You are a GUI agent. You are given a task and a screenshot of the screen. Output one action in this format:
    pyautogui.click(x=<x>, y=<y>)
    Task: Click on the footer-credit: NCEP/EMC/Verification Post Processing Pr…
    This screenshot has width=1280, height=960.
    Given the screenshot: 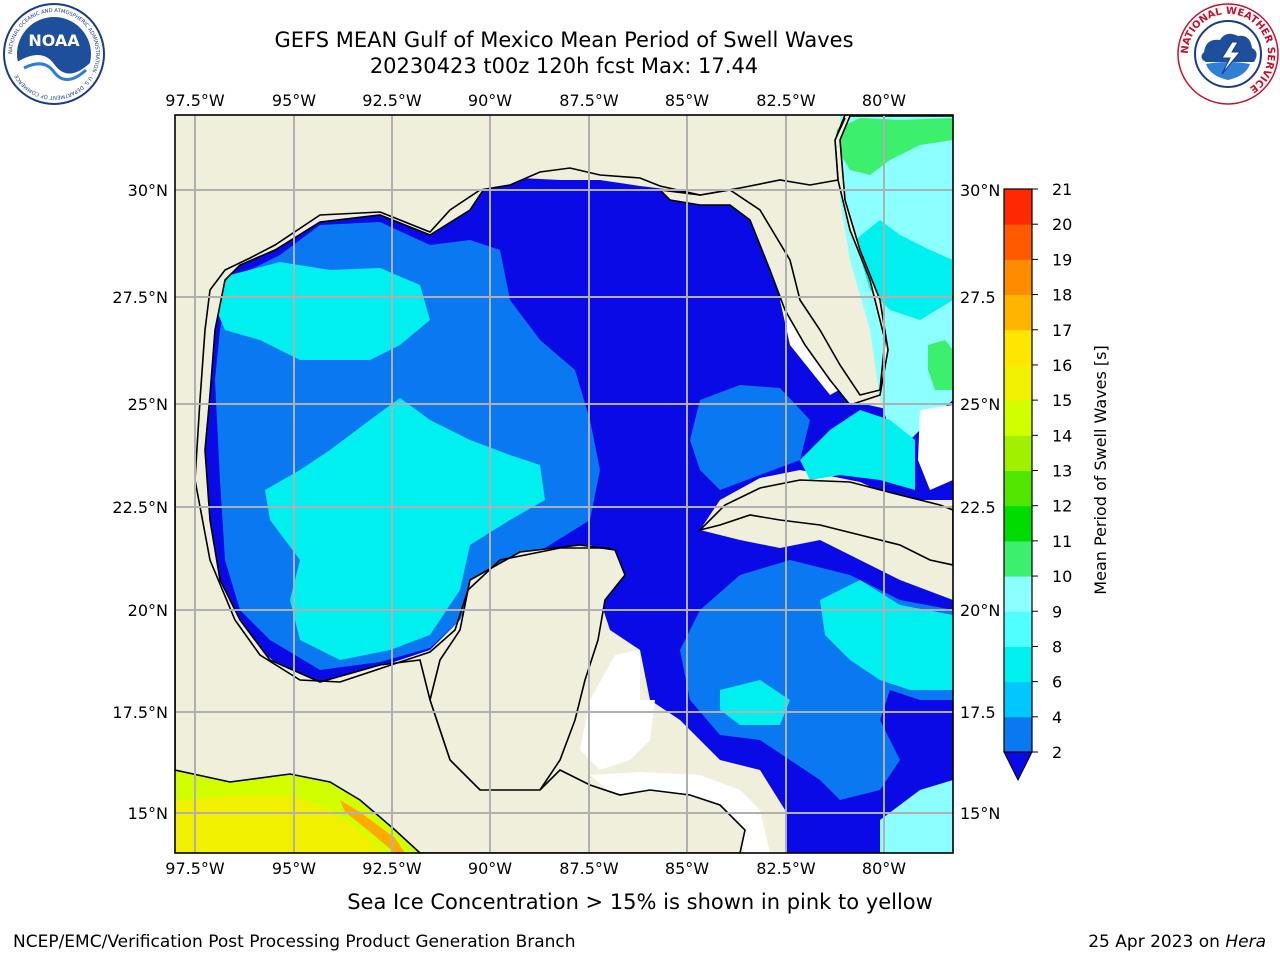 What is the action you would take?
    pyautogui.click(x=294, y=942)
    